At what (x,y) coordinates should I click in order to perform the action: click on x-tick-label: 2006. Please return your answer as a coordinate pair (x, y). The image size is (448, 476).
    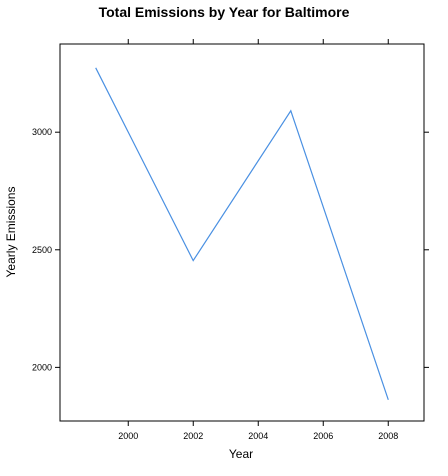
    Looking at the image, I should click on (323, 436).